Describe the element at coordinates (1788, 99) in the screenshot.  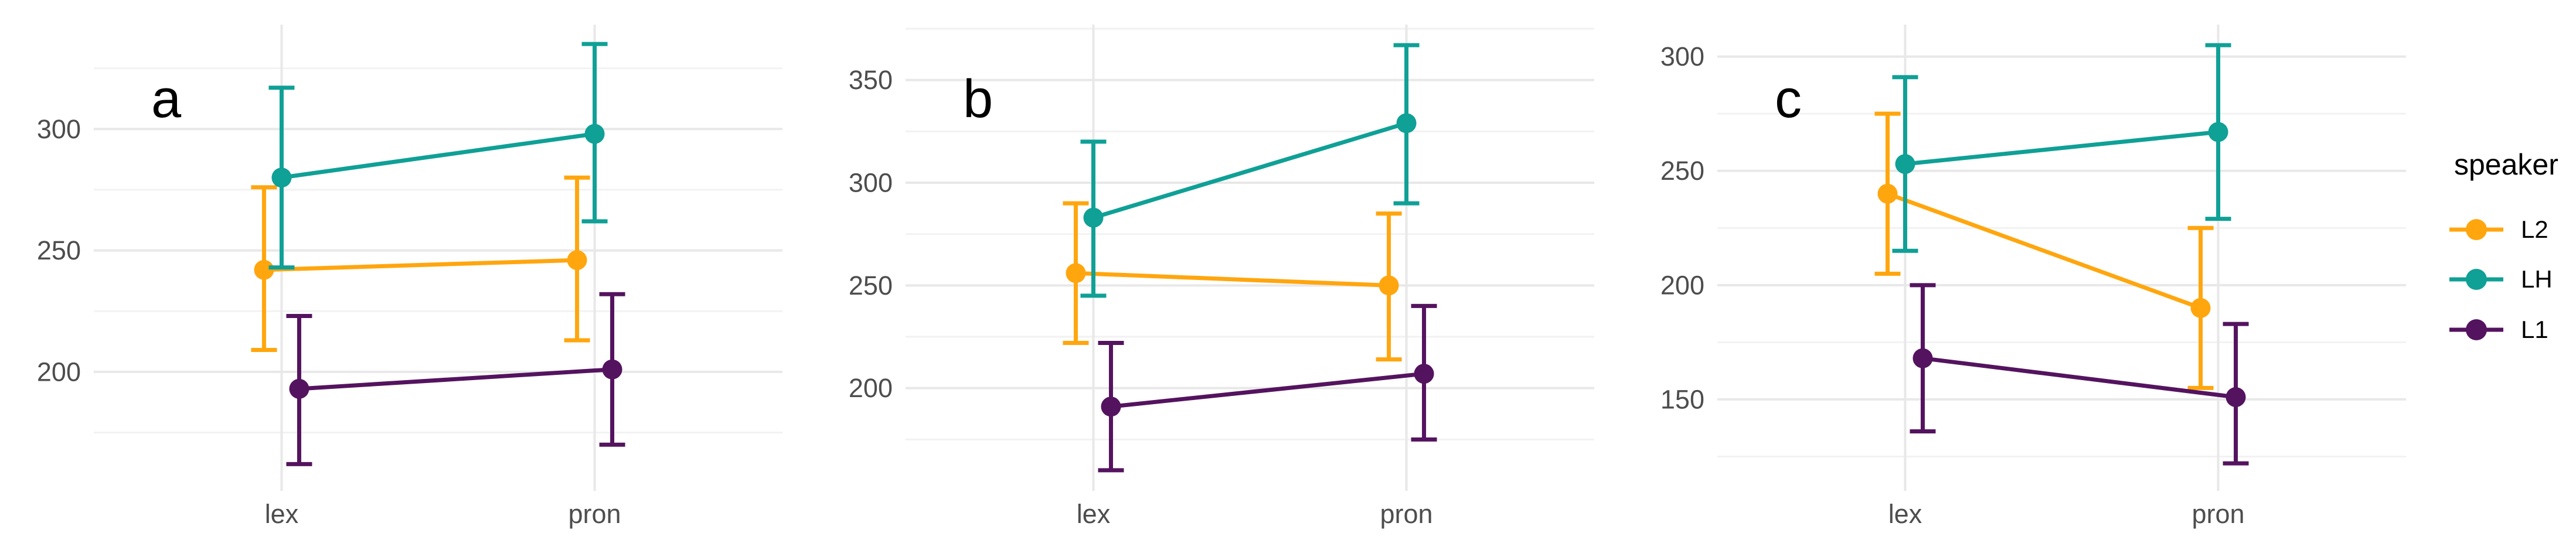
I see `panel-letter: c` at that location.